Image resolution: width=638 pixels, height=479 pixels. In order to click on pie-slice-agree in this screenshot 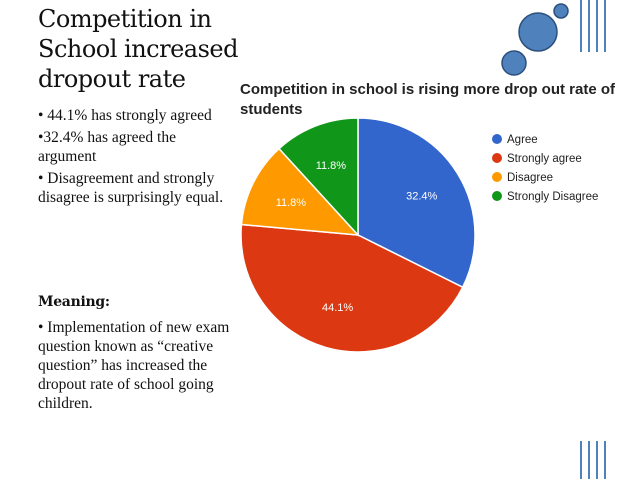, I will do `click(416, 203)`.